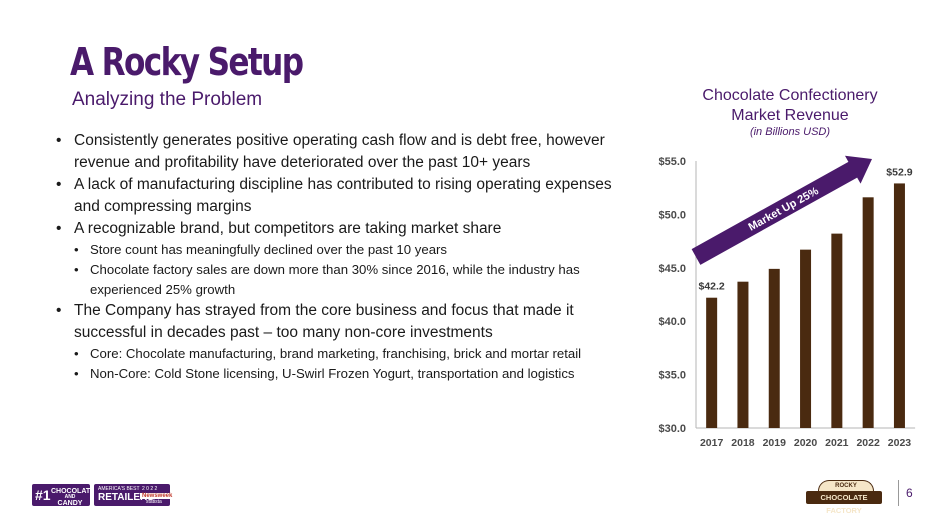 The width and height of the screenshot is (950, 532). Describe the element at coordinates (844, 503) in the screenshot. I see `logo-bar: CHOCOLATE FACTORY` at that location.